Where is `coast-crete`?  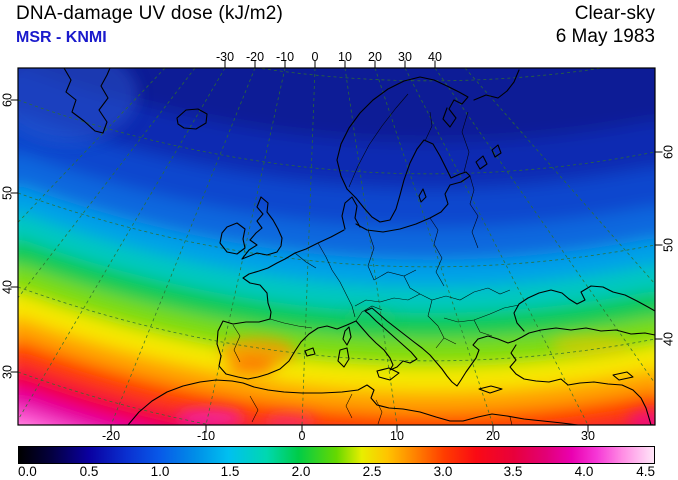
coast-crete is located at coordinates (490, 389).